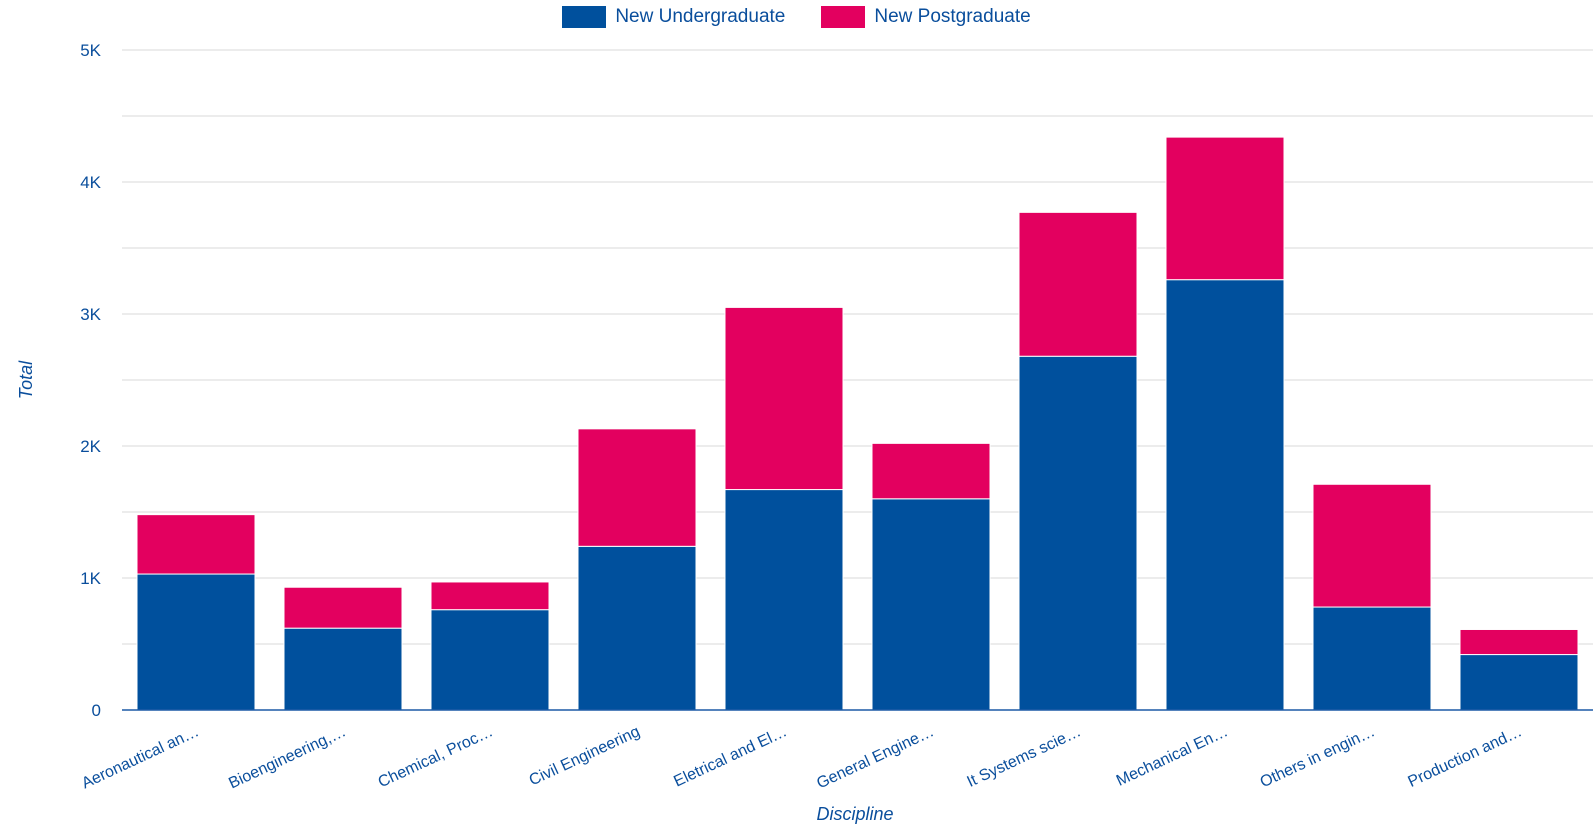 This screenshot has width=1593, height=840. I want to click on x-axis-title: Discipline, so click(854, 814).